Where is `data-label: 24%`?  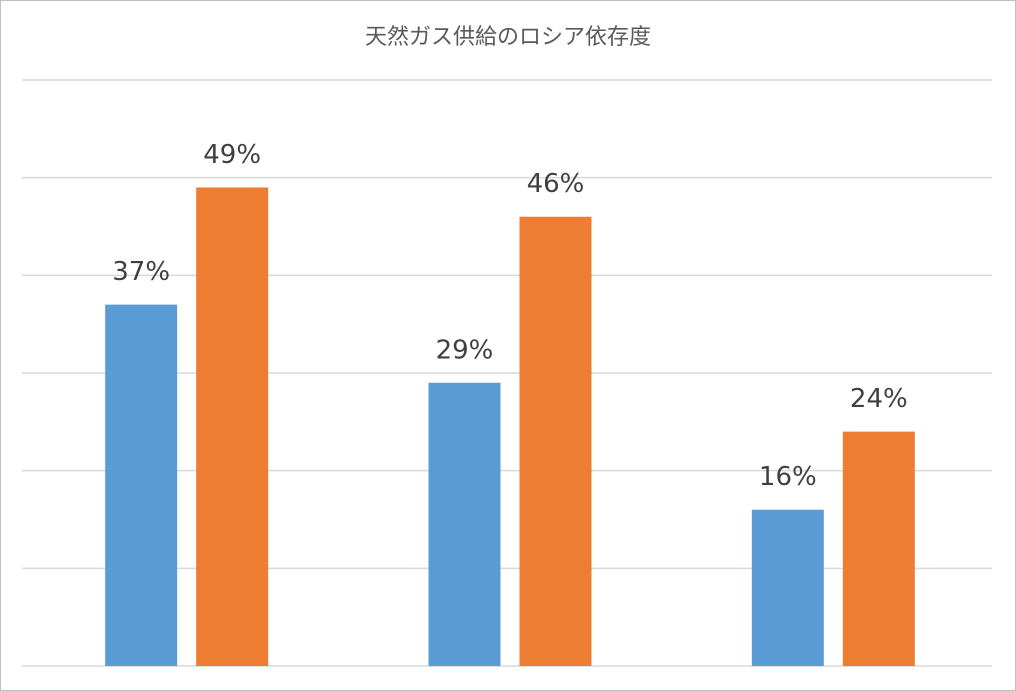 data-label: 24% is located at coordinates (879, 399).